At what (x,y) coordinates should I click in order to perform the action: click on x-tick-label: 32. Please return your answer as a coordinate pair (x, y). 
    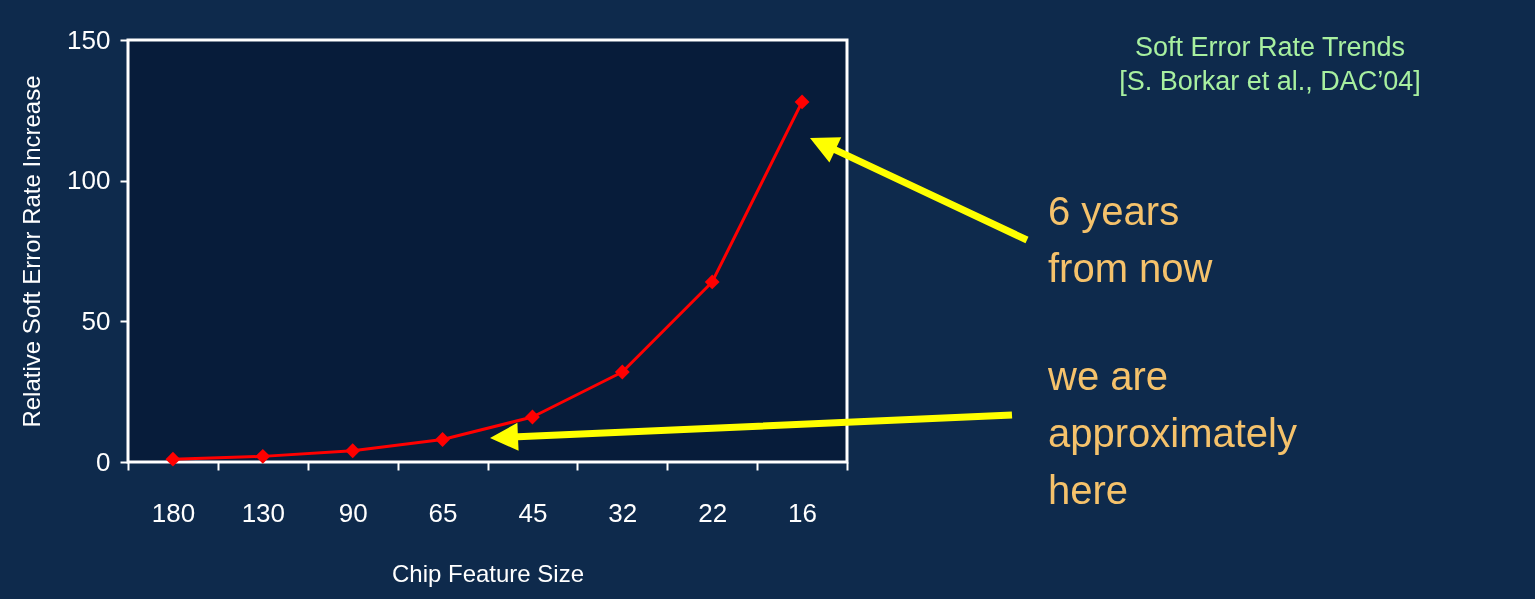
    Looking at the image, I should click on (623, 512).